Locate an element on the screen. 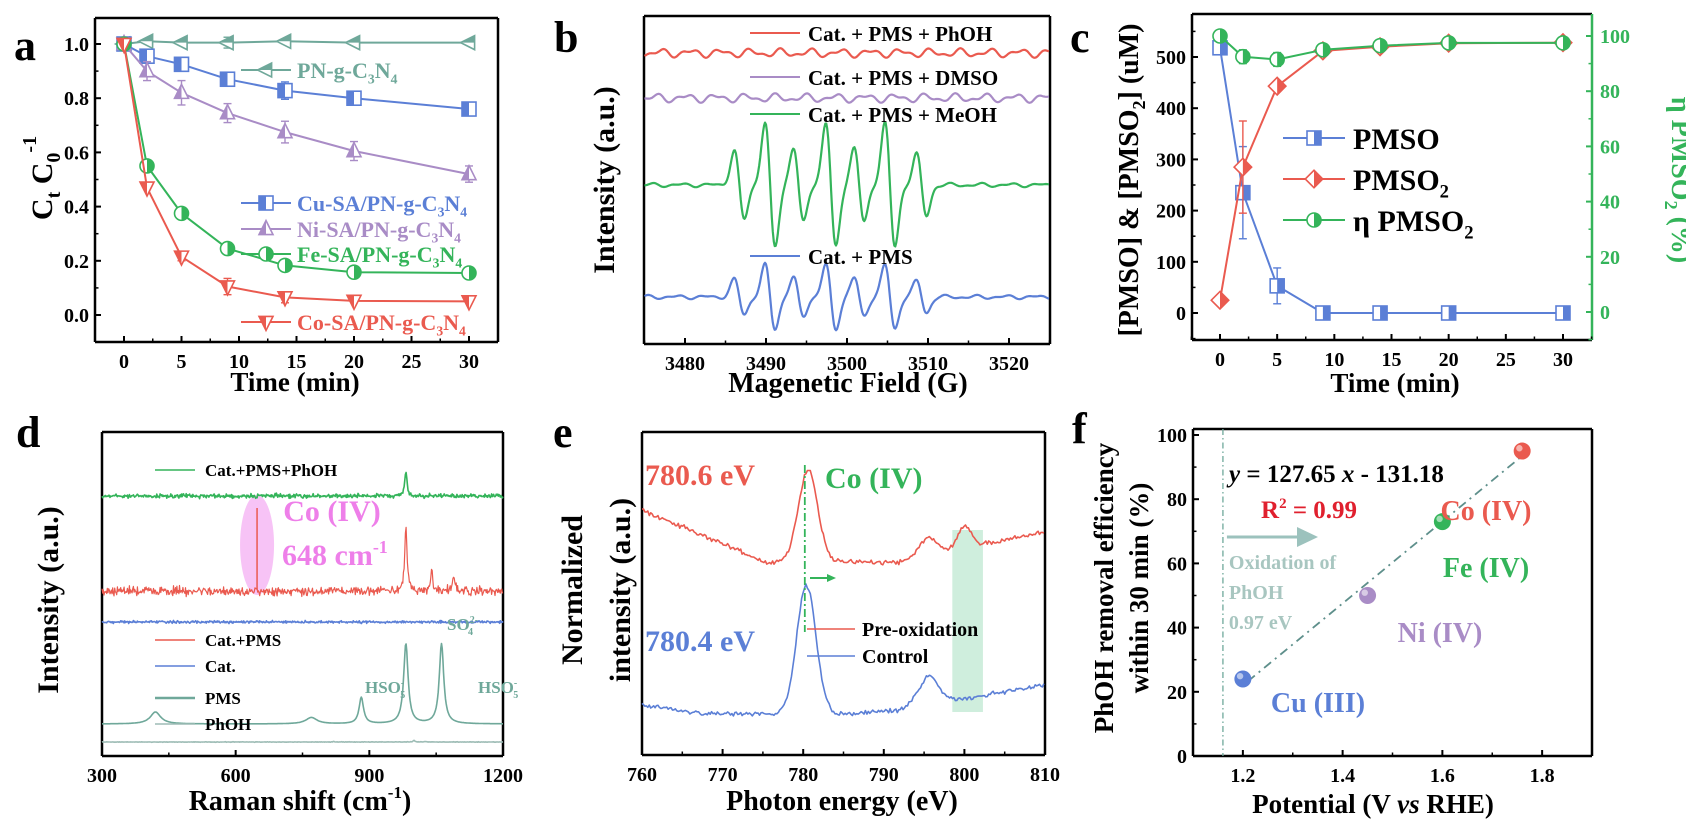 This screenshot has width=1686, height=835. panel-letter-a: a is located at coordinates (25, 45).